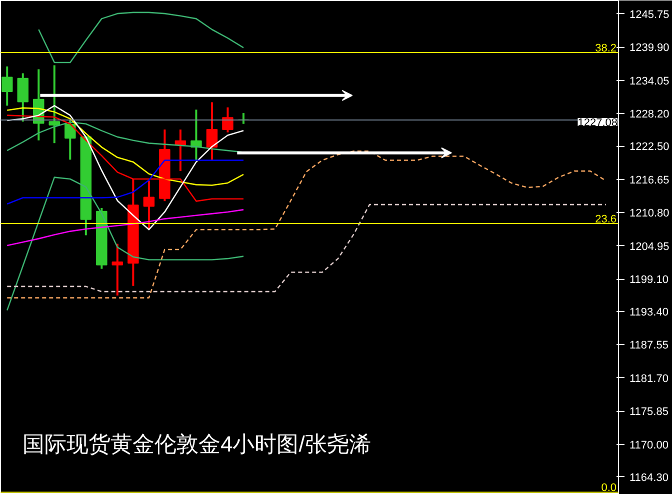 This screenshot has width=672, height=494. What do you see at coordinates (649, 412) in the screenshot?
I see `y-tick-label: 1175.85` at bounding box center [649, 412].